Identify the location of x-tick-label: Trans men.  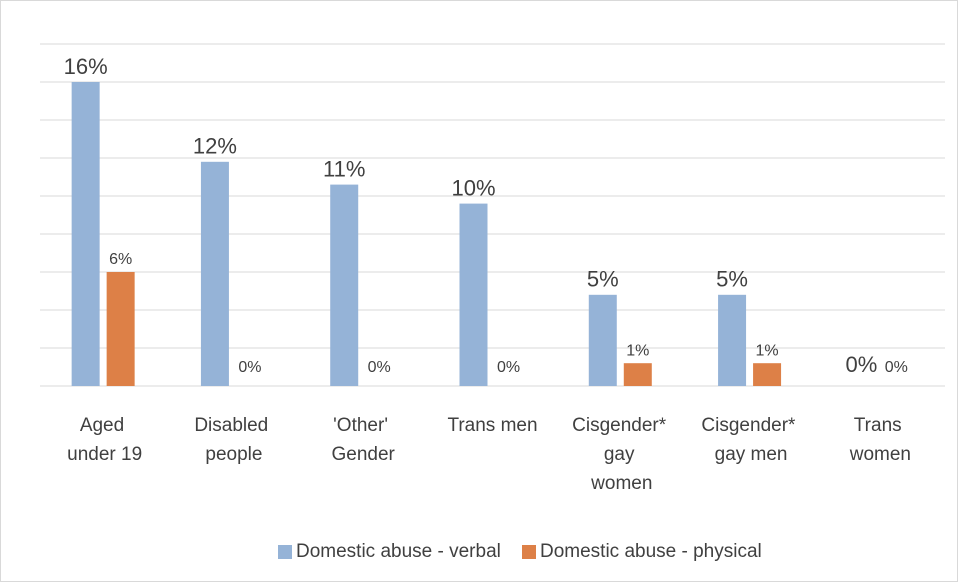
(492, 425).